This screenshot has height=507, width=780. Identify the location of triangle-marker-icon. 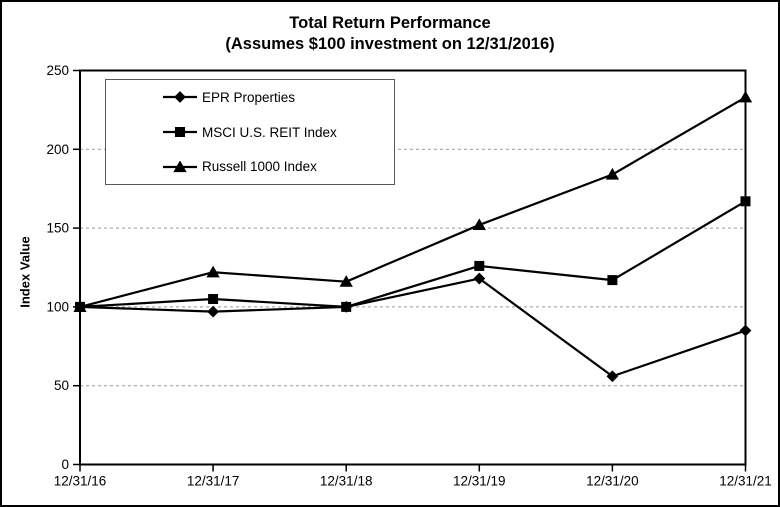
(180, 166).